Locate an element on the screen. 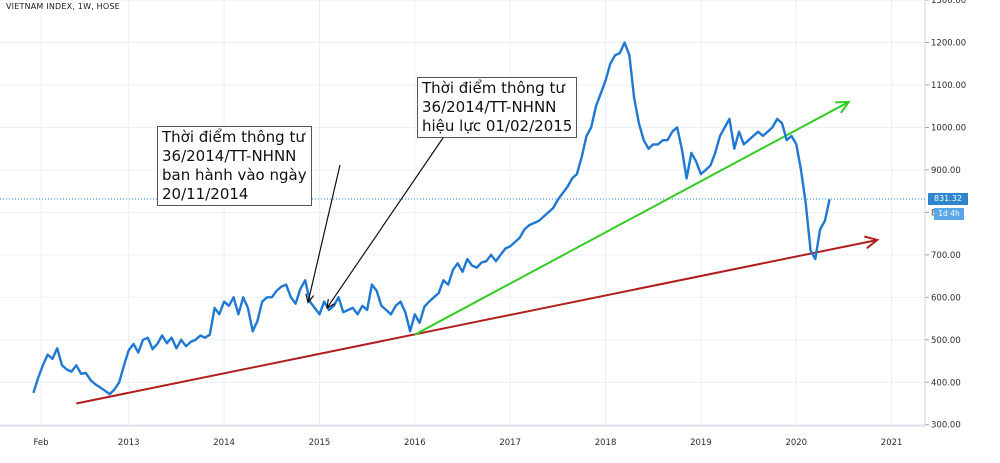  annotation-issued-line-4: 20/11/2014 is located at coordinates (205, 194).